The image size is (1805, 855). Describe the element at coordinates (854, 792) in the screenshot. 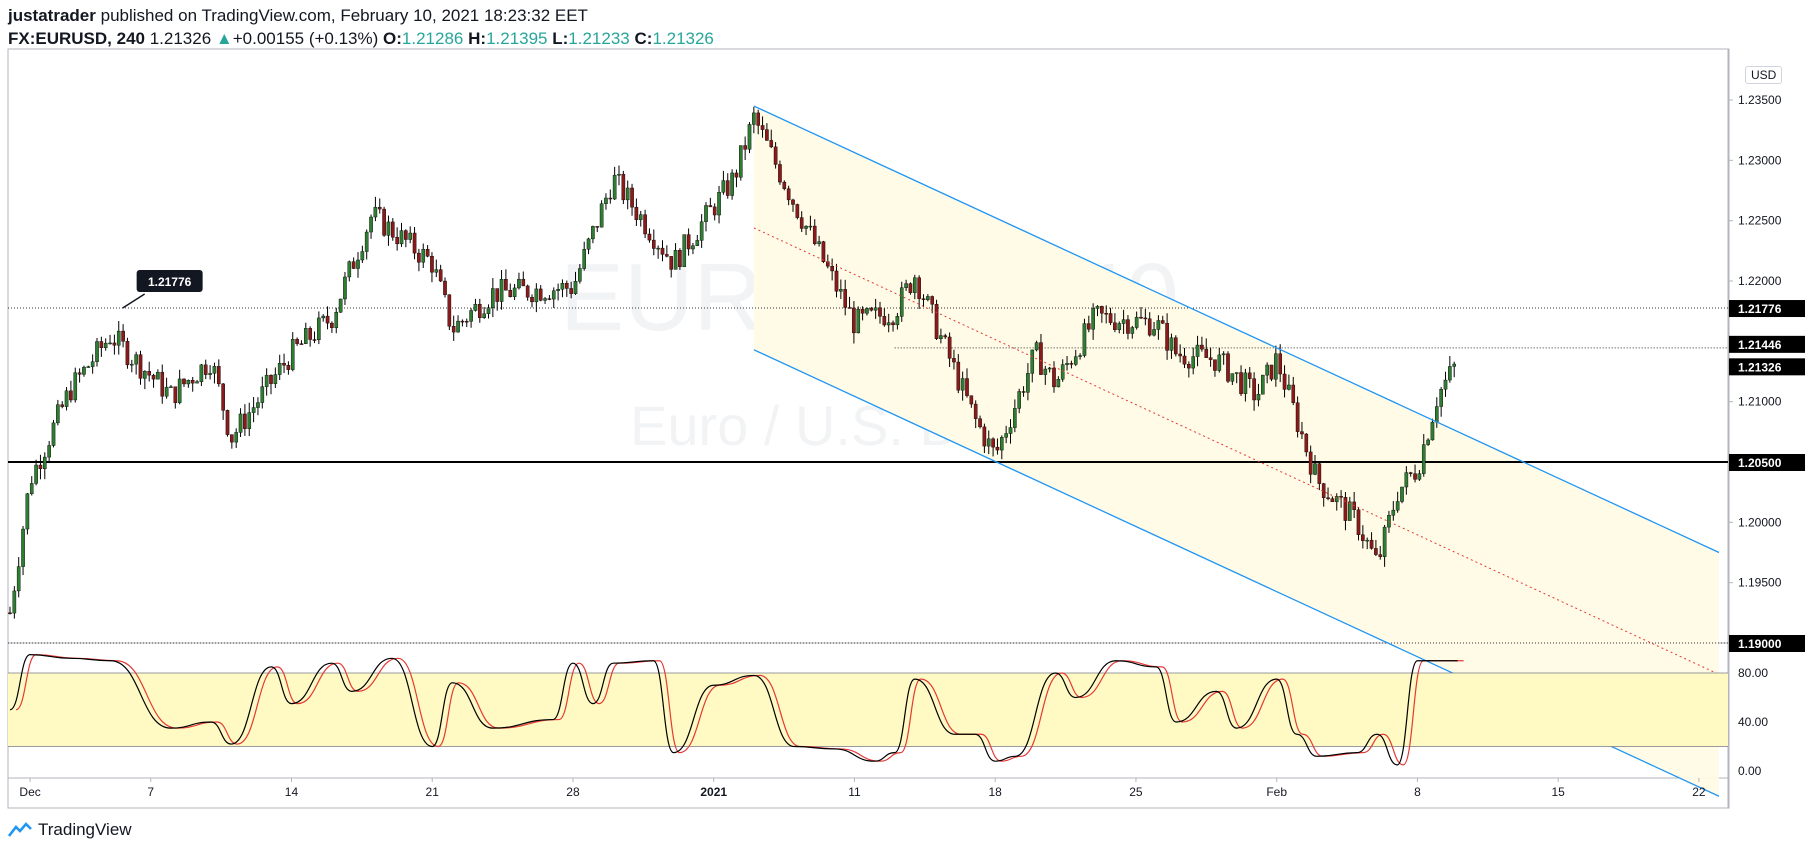

I see `time-tick-label: 11` at that location.